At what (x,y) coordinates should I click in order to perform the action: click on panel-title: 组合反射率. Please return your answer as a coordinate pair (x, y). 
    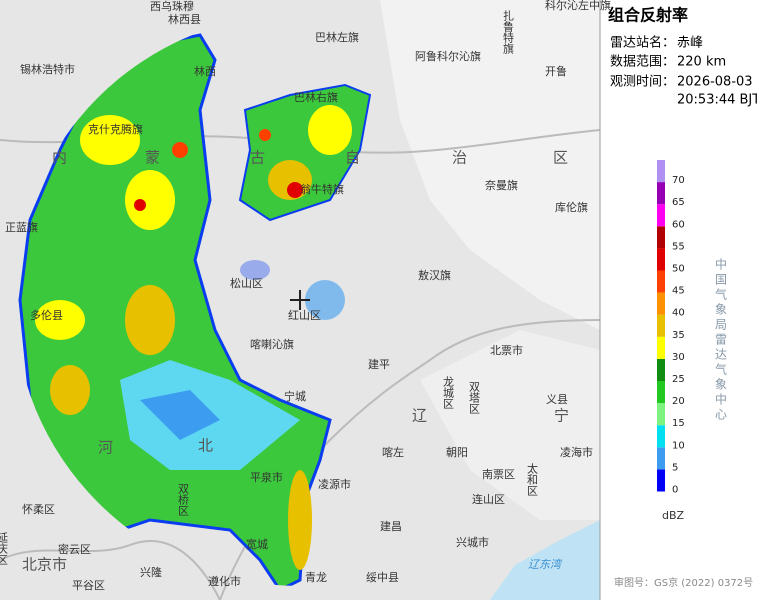
    Looking at the image, I should click on (648, 15).